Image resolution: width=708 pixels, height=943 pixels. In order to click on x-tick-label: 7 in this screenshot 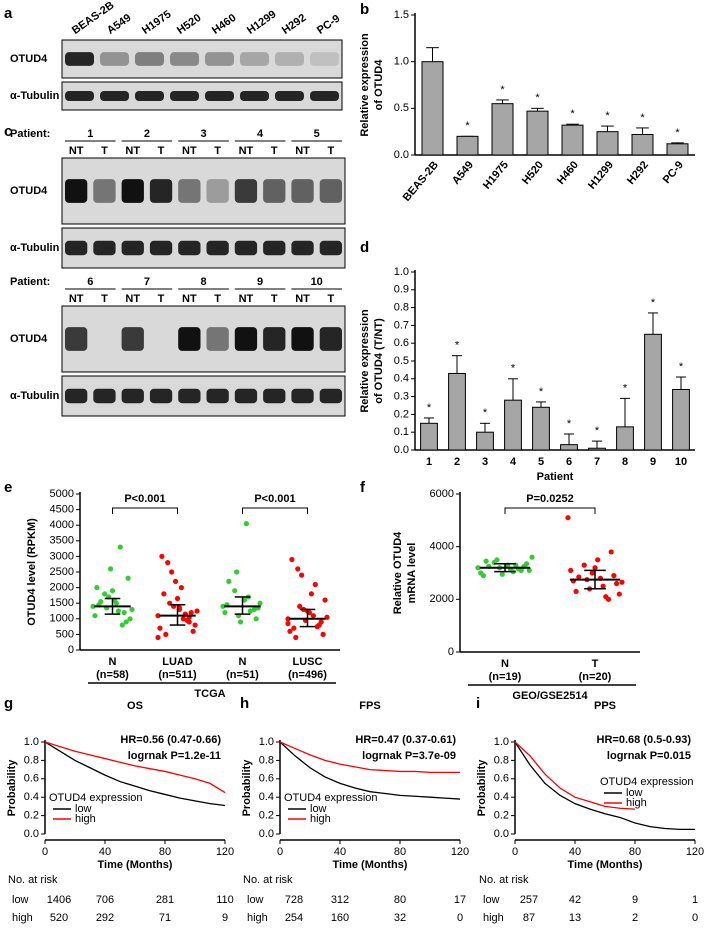, I will do `click(597, 462)`.